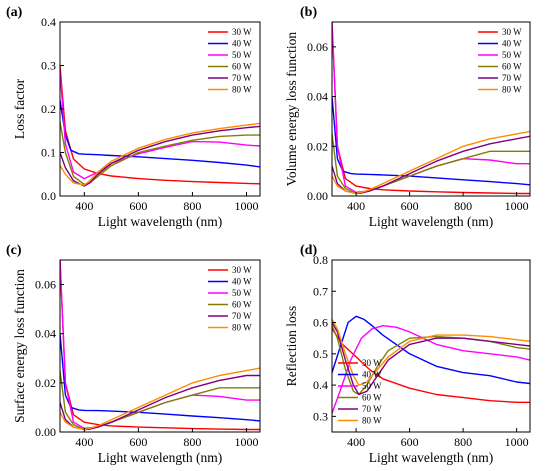 Image resolution: width=550 pixels, height=471 pixels. What do you see at coordinates (19, 346) in the screenshot?
I see `y-axis-title: Surface energy loss function` at bounding box center [19, 346].